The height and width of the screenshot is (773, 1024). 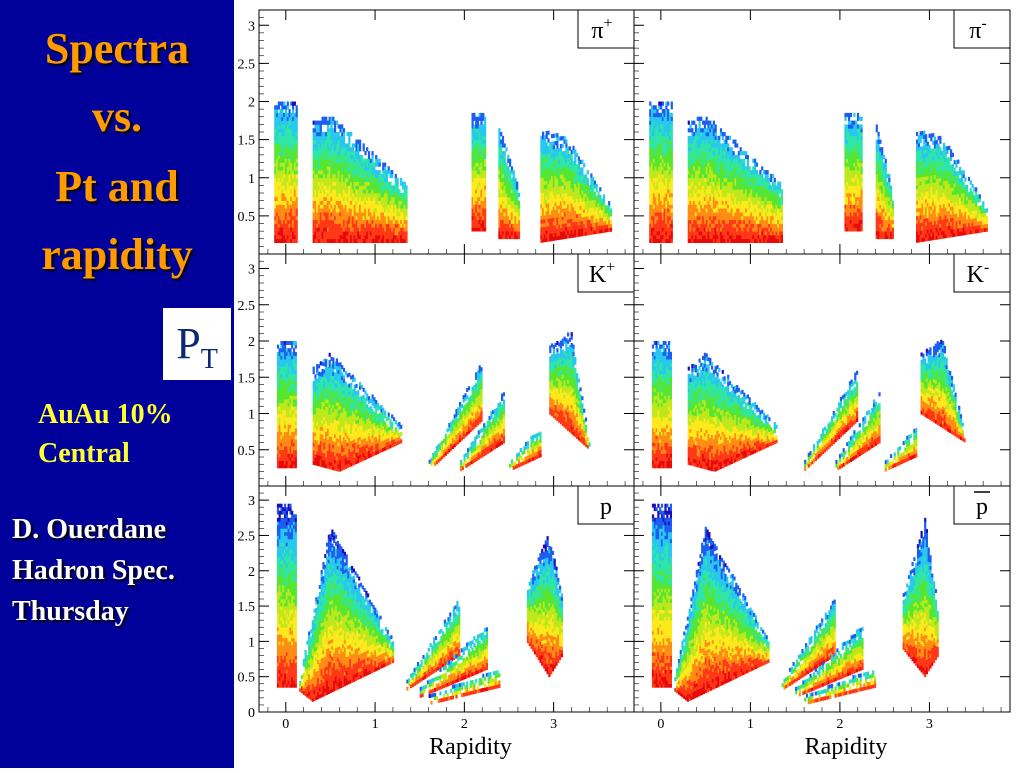 I want to click on pt-label-box: PT, so click(x=197, y=344).